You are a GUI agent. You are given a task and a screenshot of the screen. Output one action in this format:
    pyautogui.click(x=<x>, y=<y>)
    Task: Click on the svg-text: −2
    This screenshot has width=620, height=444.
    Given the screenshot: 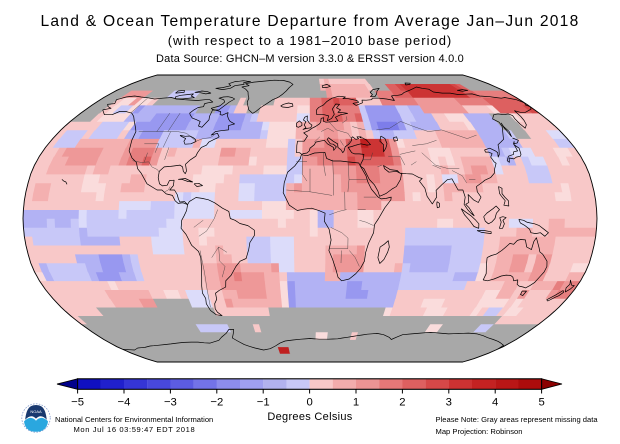 What is the action you would take?
    pyautogui.click(x=216, y=402)
    